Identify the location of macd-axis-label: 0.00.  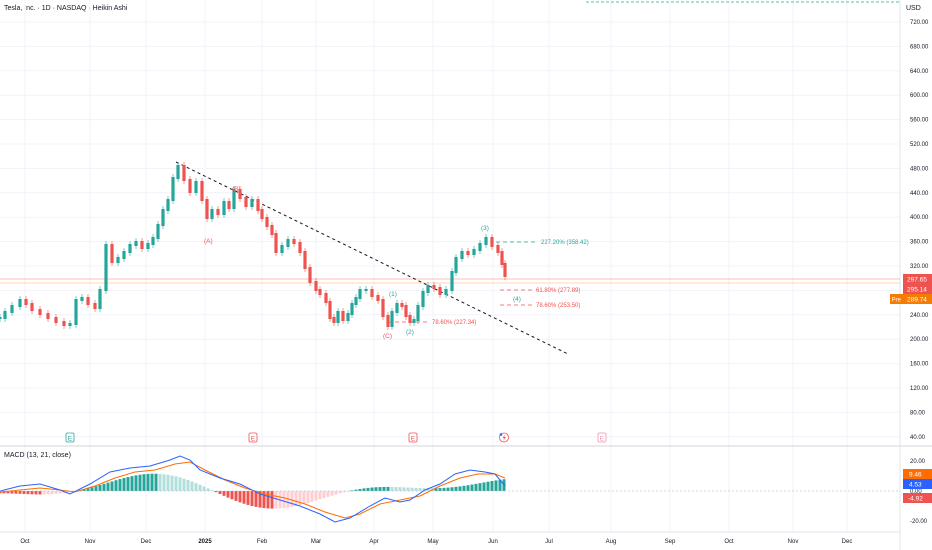
(916, 492).